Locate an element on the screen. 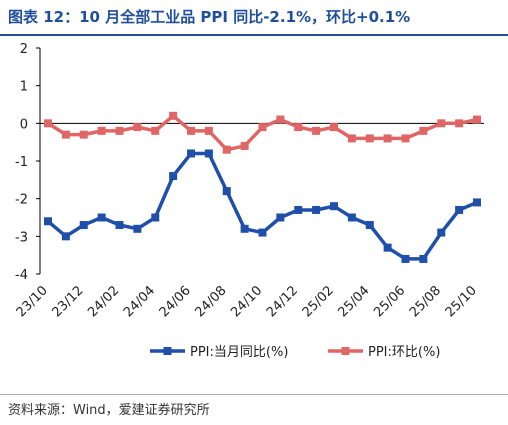  y-tick-label: -2 is located at coordinates (21, 200).